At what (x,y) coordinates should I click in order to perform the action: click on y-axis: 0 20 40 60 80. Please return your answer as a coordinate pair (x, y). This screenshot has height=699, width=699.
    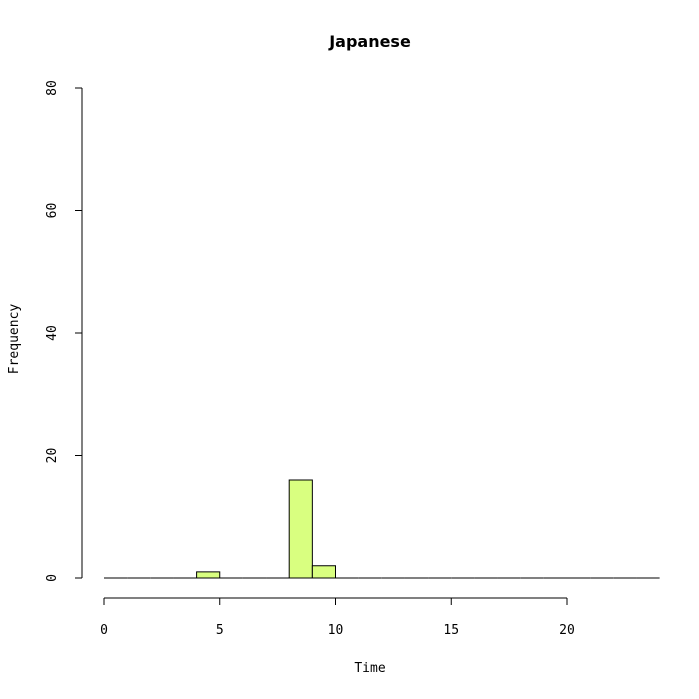
    Looking at the image, I should click on (64, 331).